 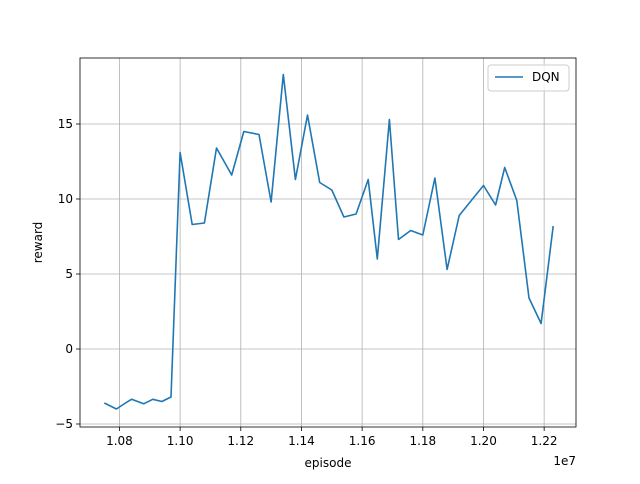 I want to click on y-tick-label: 10, so click(x=65, y=199).